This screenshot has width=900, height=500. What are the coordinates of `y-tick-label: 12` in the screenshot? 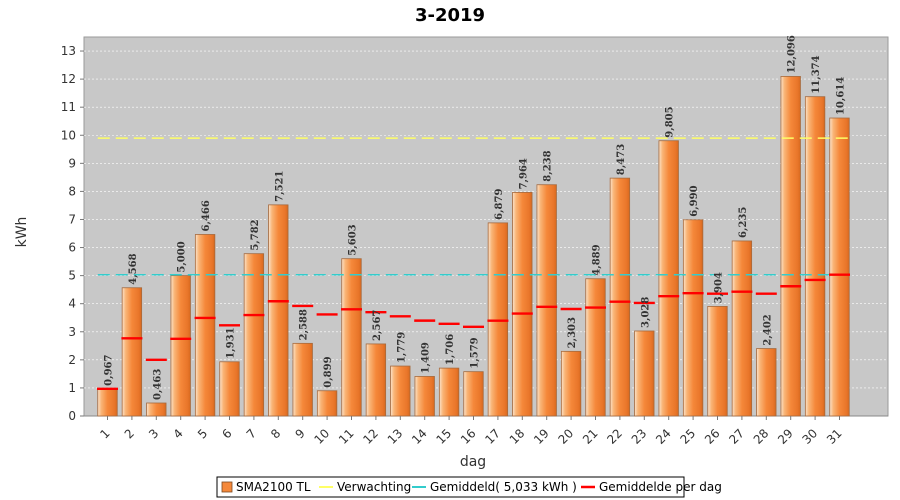 It's located at (68, 79).